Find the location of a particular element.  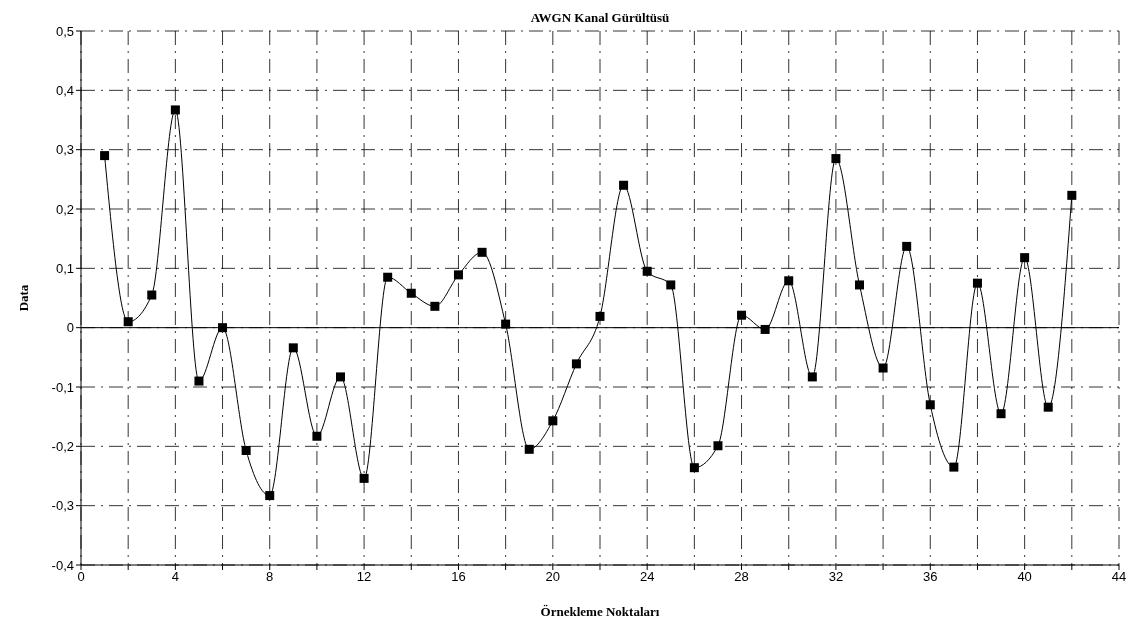

y-tick-label: 0,1 is located at coordinates (64, 268).